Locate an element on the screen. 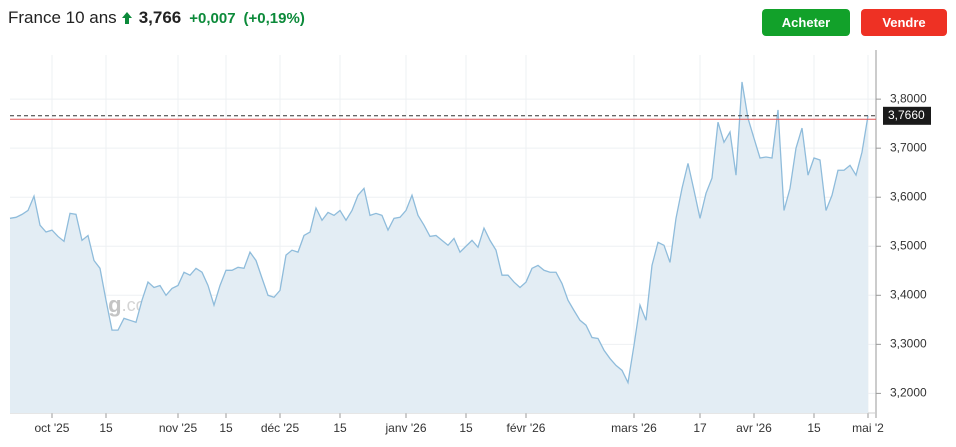  y-tick-label: 3,5000 is located at coordinates (908, 245).